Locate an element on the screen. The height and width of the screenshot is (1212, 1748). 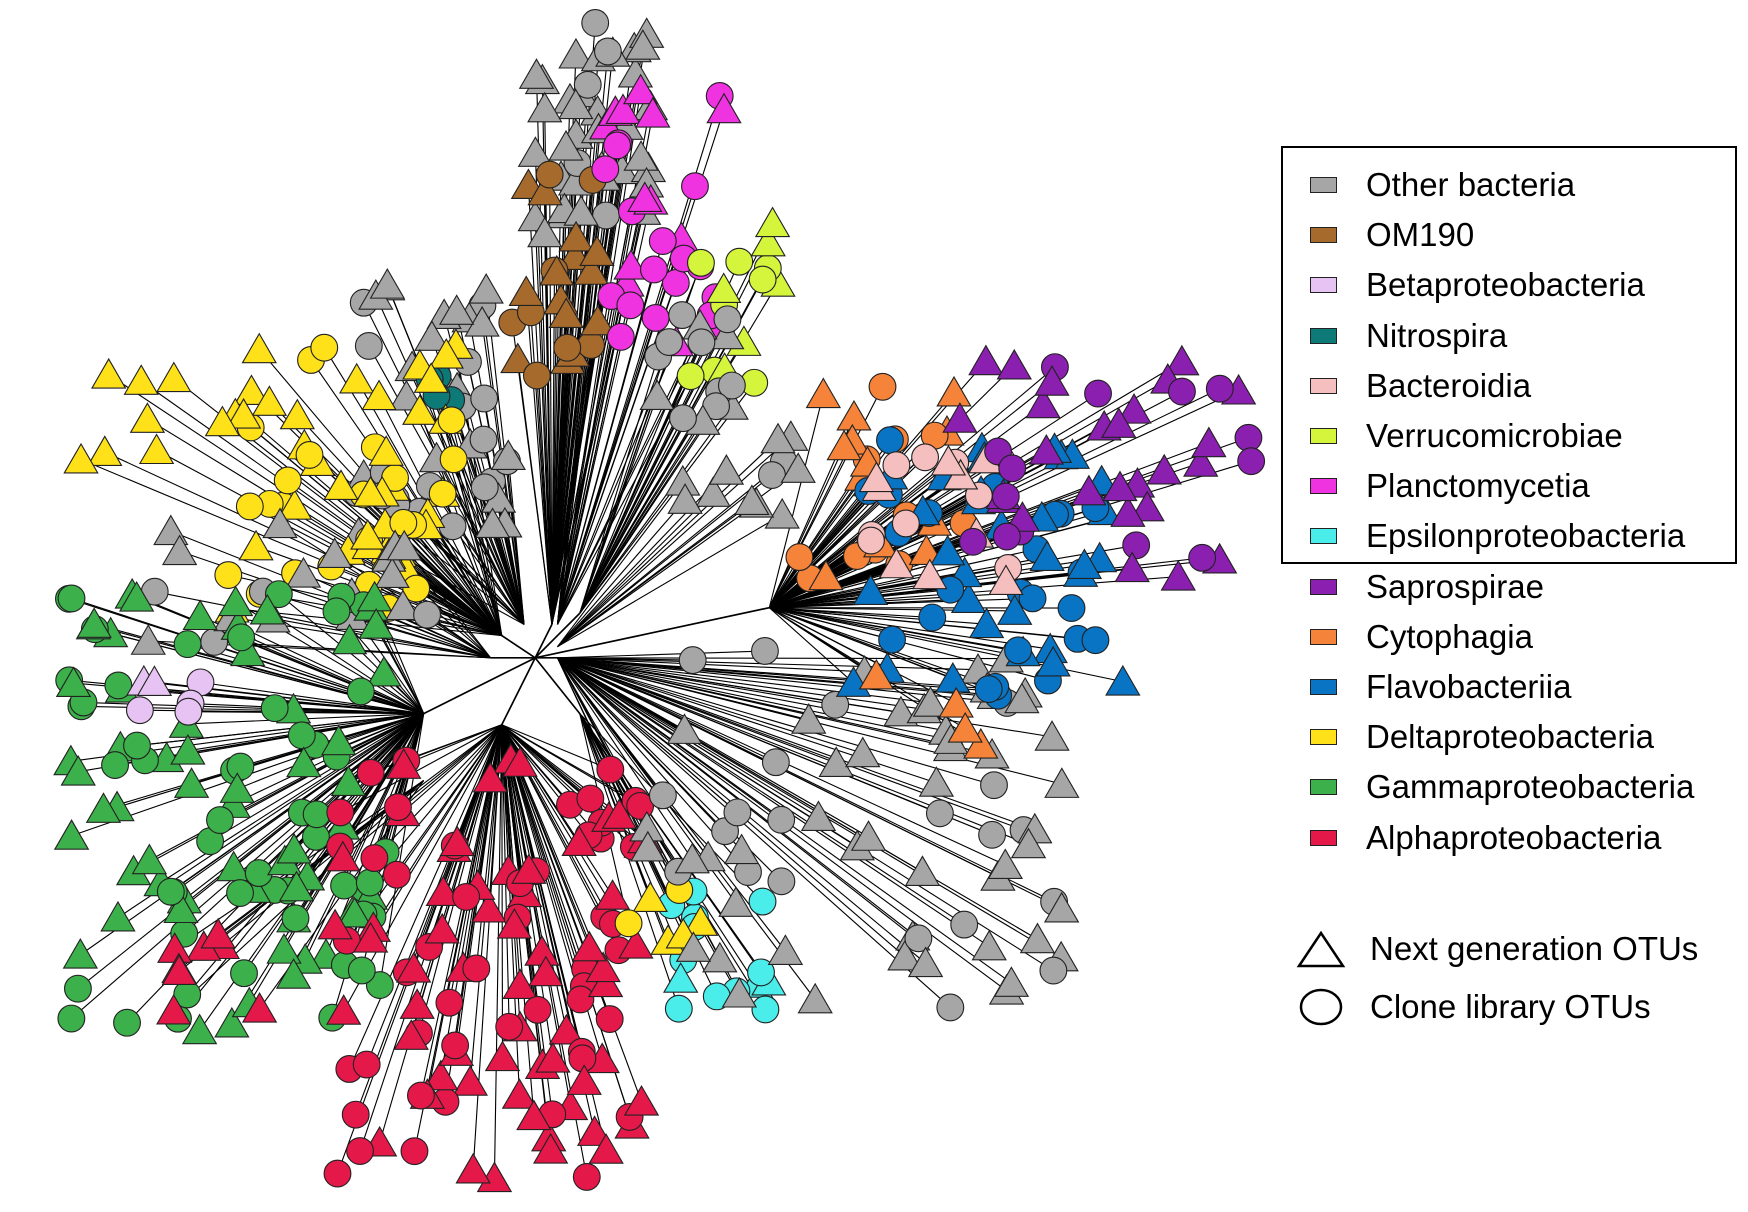
legend-item-cyto: Cytophagia is located at coordinates (1509, 637).